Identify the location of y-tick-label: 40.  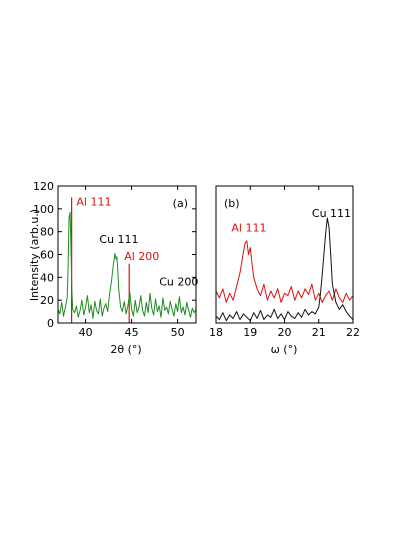
(47, 277).